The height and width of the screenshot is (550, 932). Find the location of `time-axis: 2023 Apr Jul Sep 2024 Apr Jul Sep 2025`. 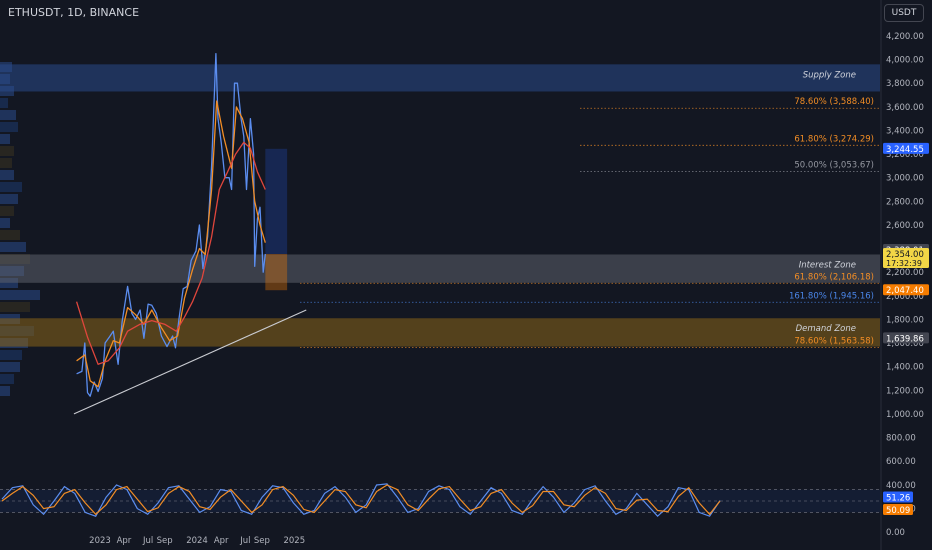

time-axis: 2023 Apr Jul Sep 2024 Apr Jul Sep 2025 is located at coordinates (197, 541).